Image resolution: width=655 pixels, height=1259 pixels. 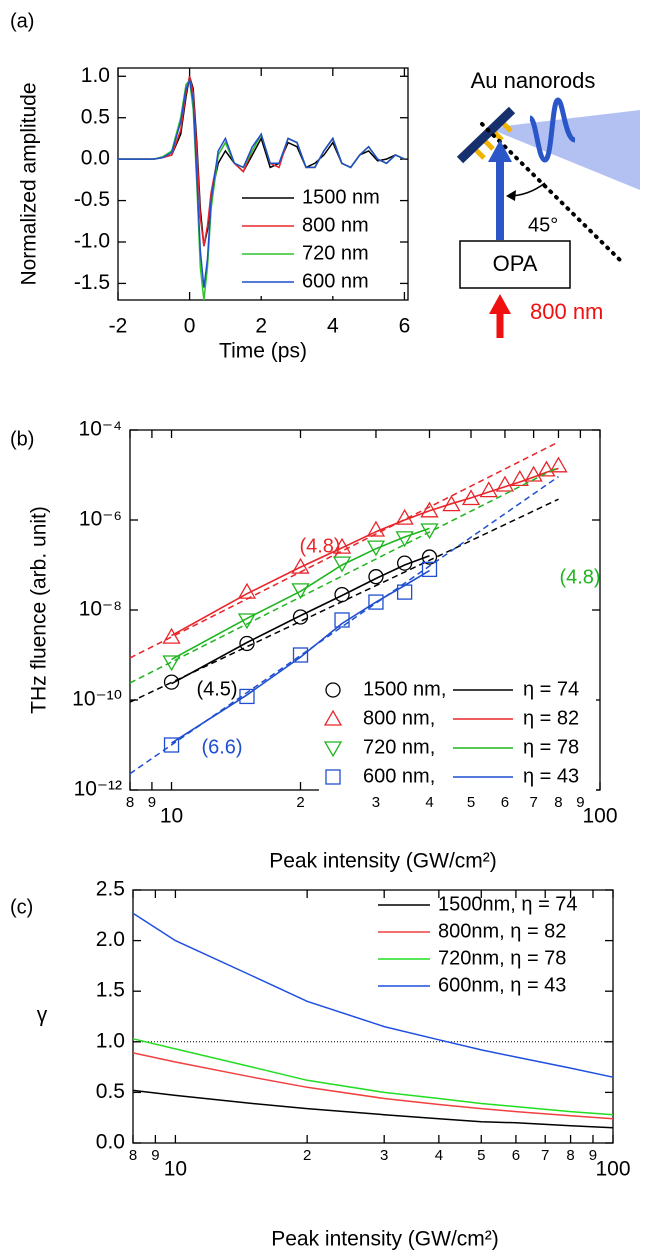 I want to click on y-tick-label: -1.0, so click(x=92, y=241).